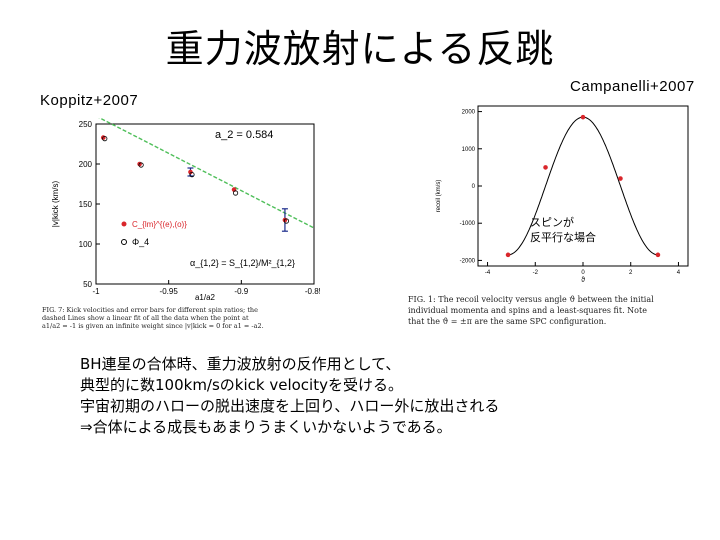 This screenshot has width=720, height=540. What do you see at coordinates (679, 273) in the screenshot?
I see `right-x-tick-label: 4` at bounding box center [679, 273].